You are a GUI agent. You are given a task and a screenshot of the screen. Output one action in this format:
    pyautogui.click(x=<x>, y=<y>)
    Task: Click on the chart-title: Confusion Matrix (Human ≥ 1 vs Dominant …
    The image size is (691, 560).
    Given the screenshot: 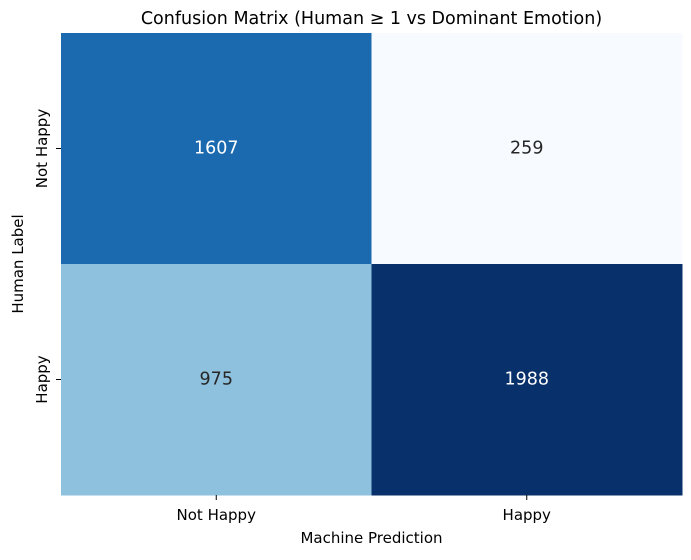 What is the action you would take?
    pyautogui.click(x=371, y=19)
    